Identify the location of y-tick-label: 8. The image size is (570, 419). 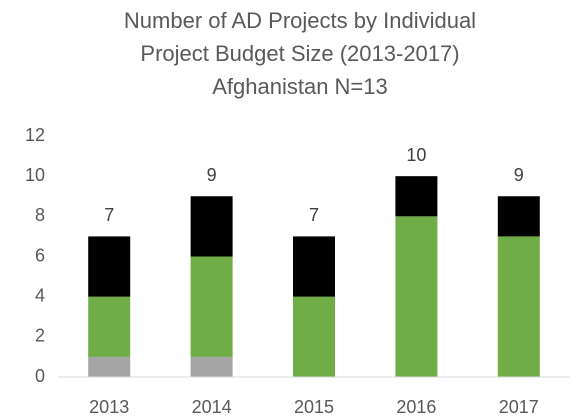
(40, 215).